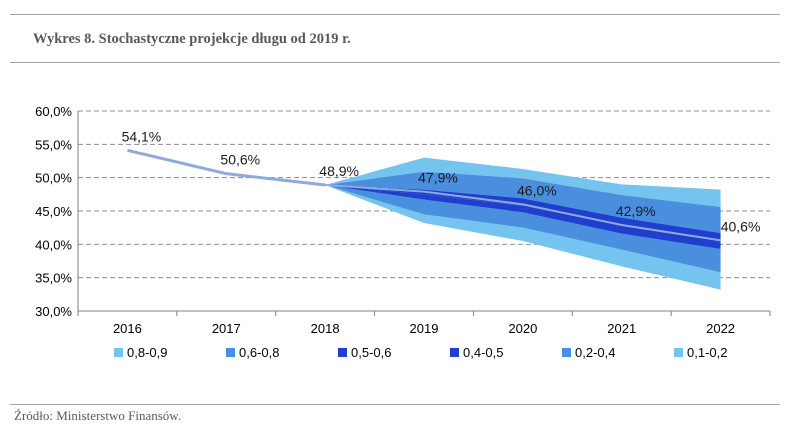  I want to click on legend-label: 0,2-0,4, so click(595, 352).